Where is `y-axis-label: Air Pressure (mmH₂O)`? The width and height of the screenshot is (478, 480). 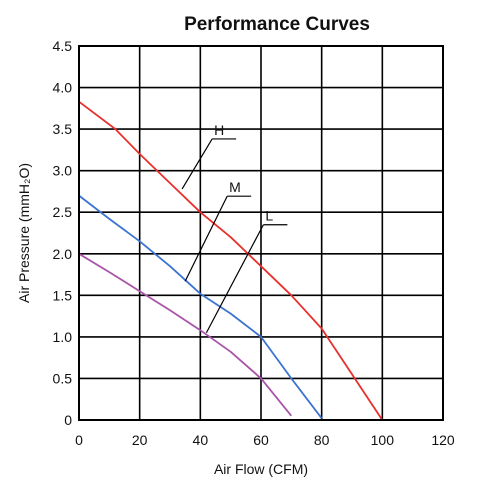
y-axis-label: Air Pressure (mmH₂O) is located at coordinates (24, 233).